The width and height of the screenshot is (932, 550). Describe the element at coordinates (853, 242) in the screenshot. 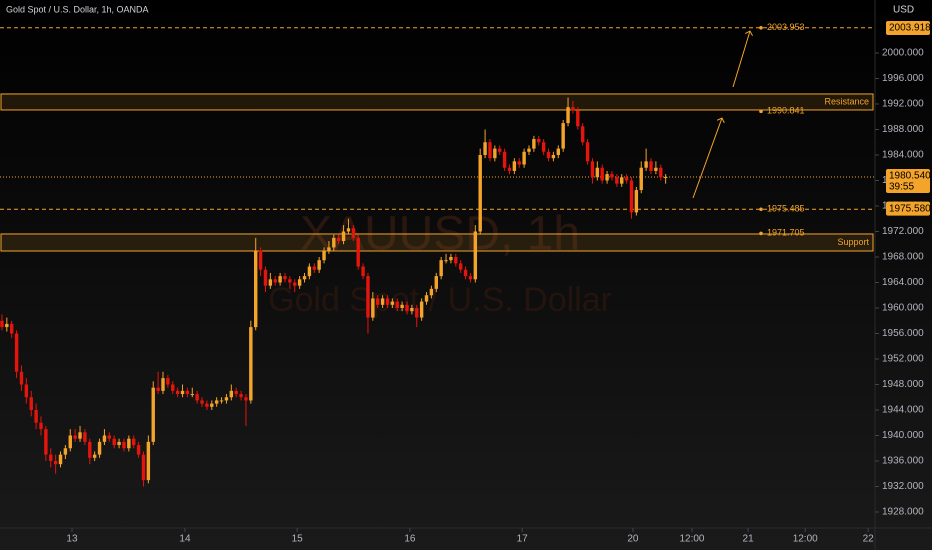

I see `zone-label: Support` at that location.